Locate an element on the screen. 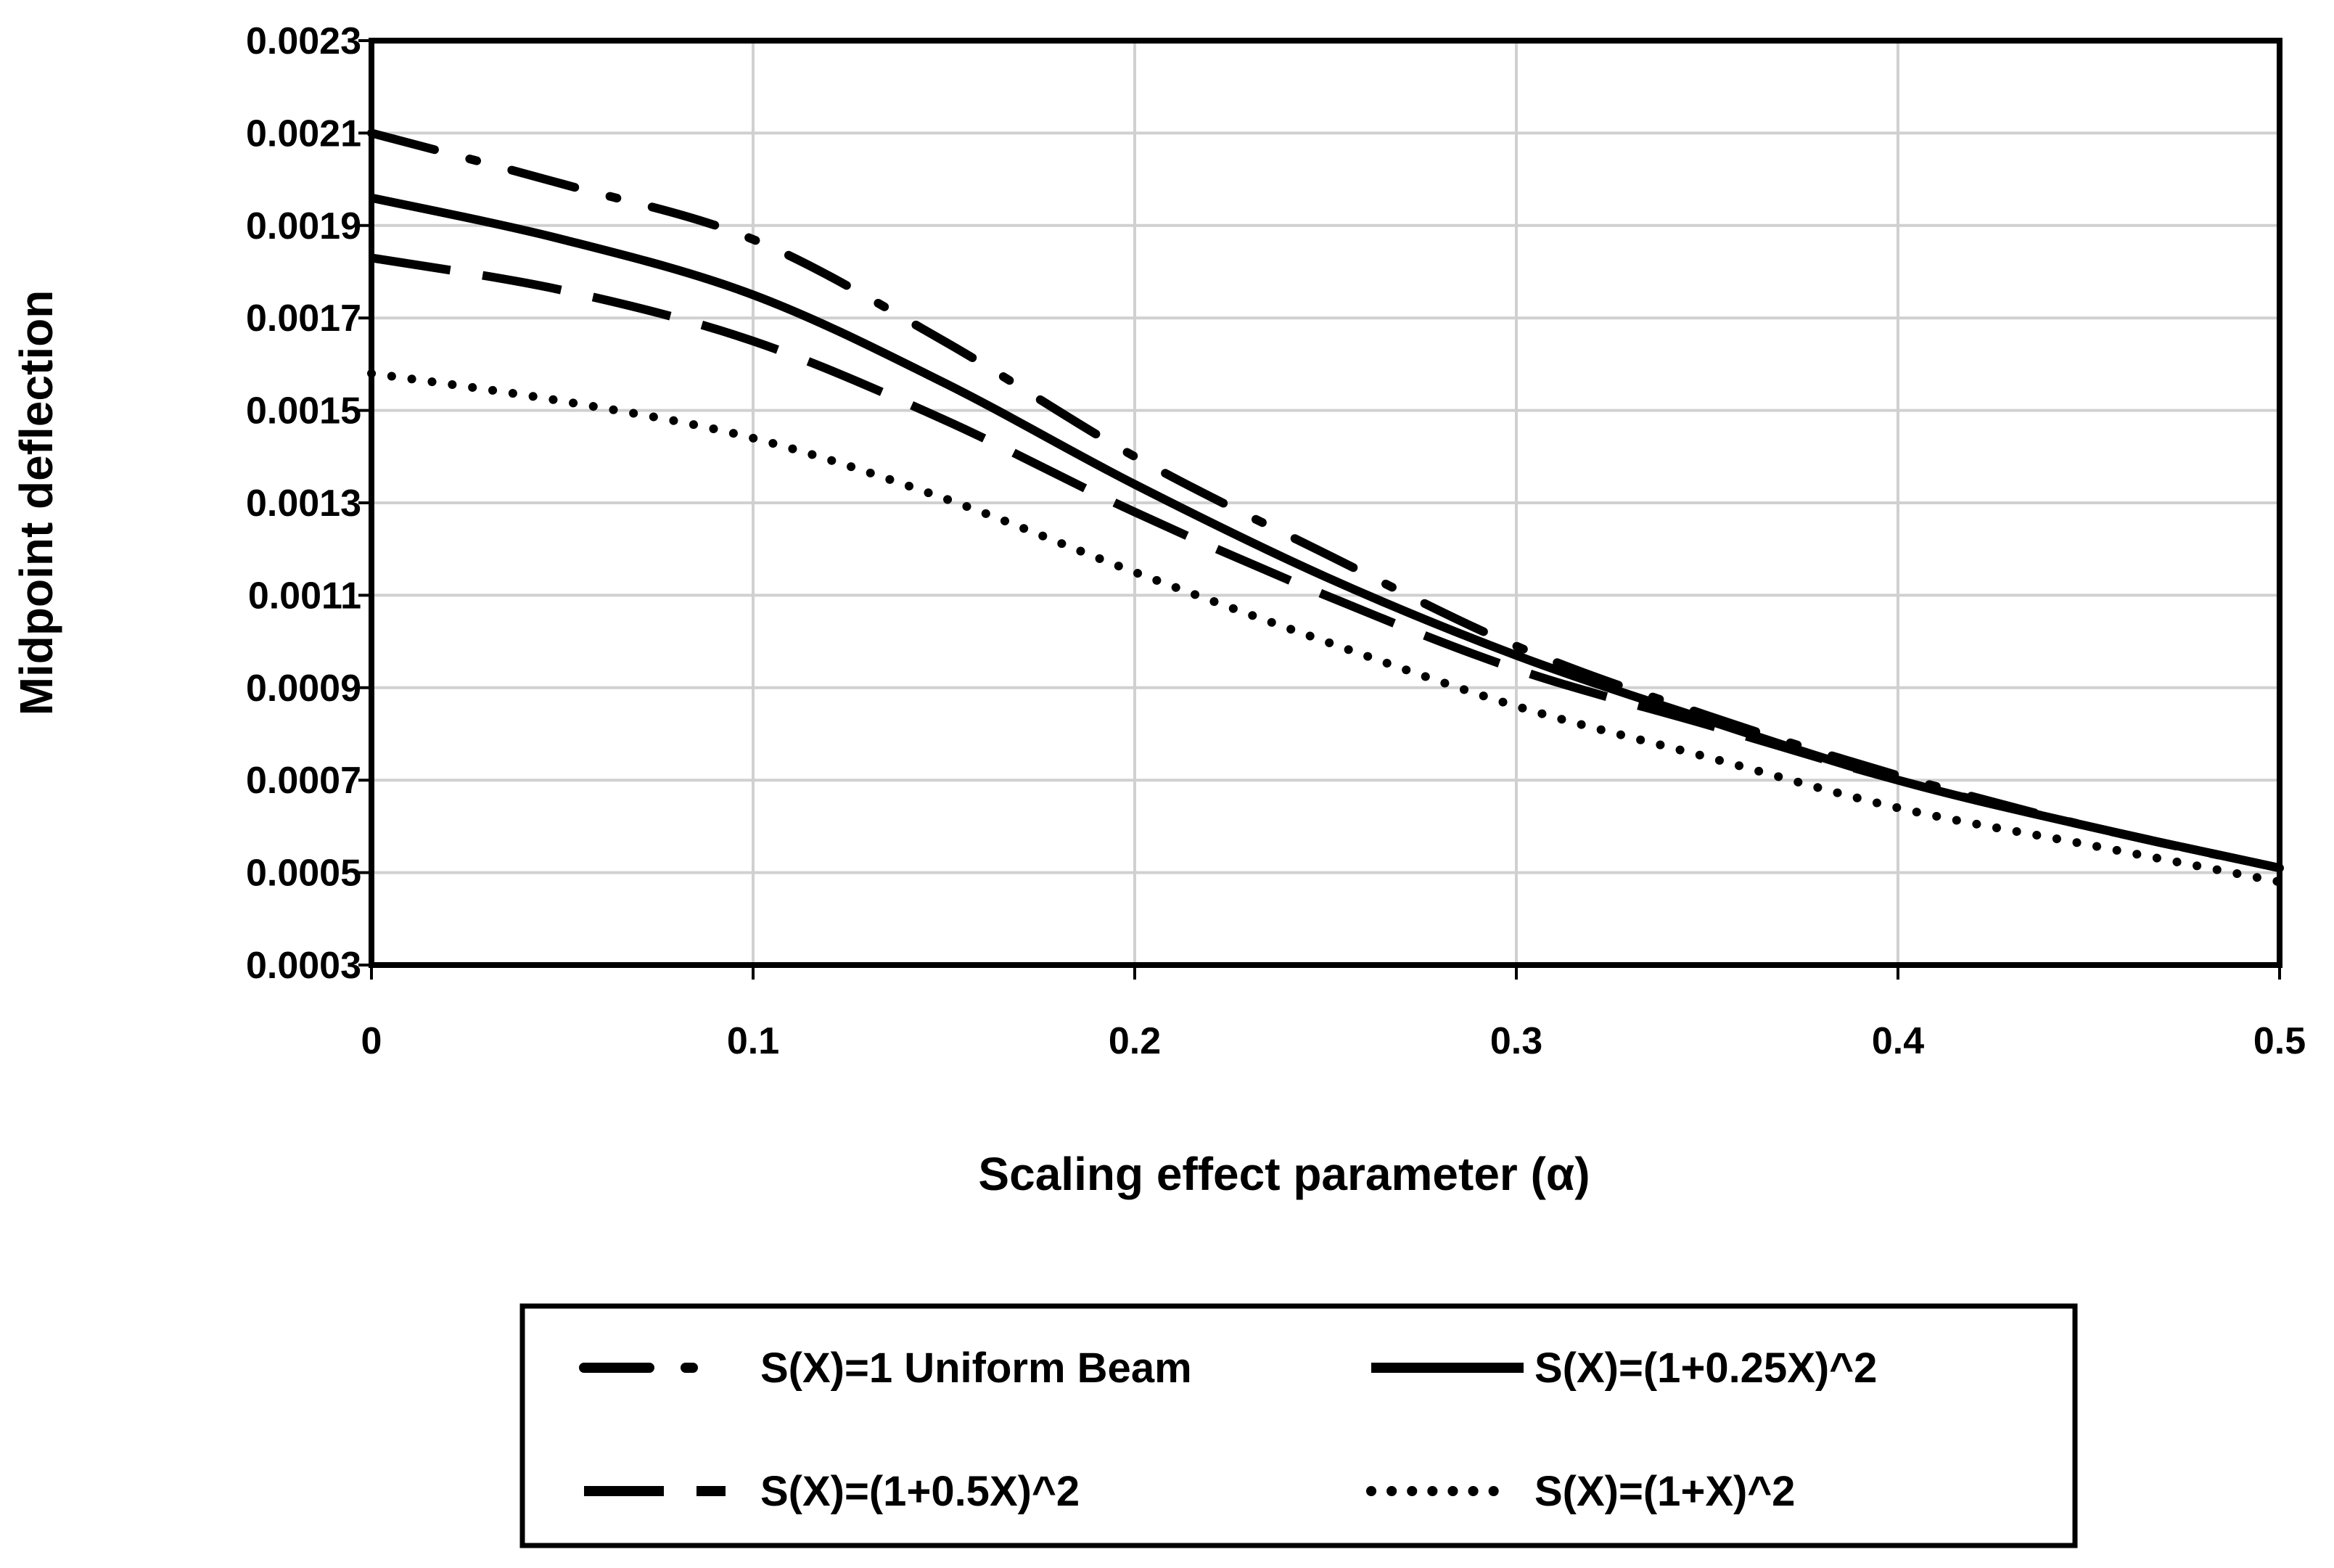  x-axis-title: Scaling effect parameter (α) is located at coordinates (1284, 1174).